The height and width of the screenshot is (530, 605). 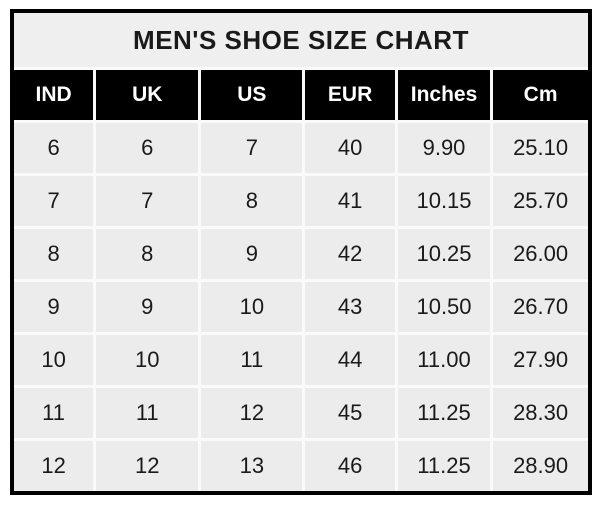 I want to click on table-row: 11 11 12 45 11.25 28.30, so click(x=301, y=412).